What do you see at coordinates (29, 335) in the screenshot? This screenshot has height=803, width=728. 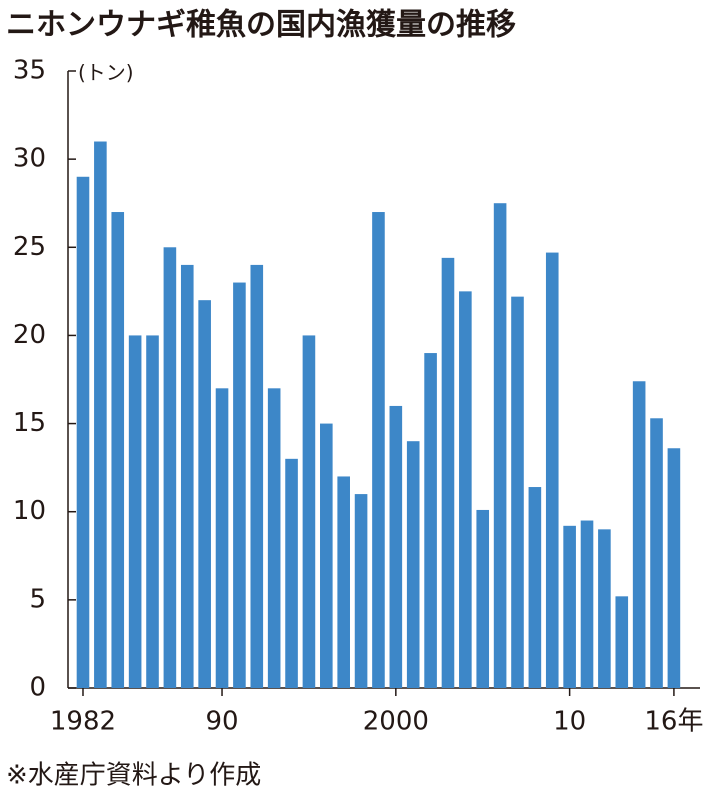 I see `y-tick-label: 20` at bounding box center [29, 335].